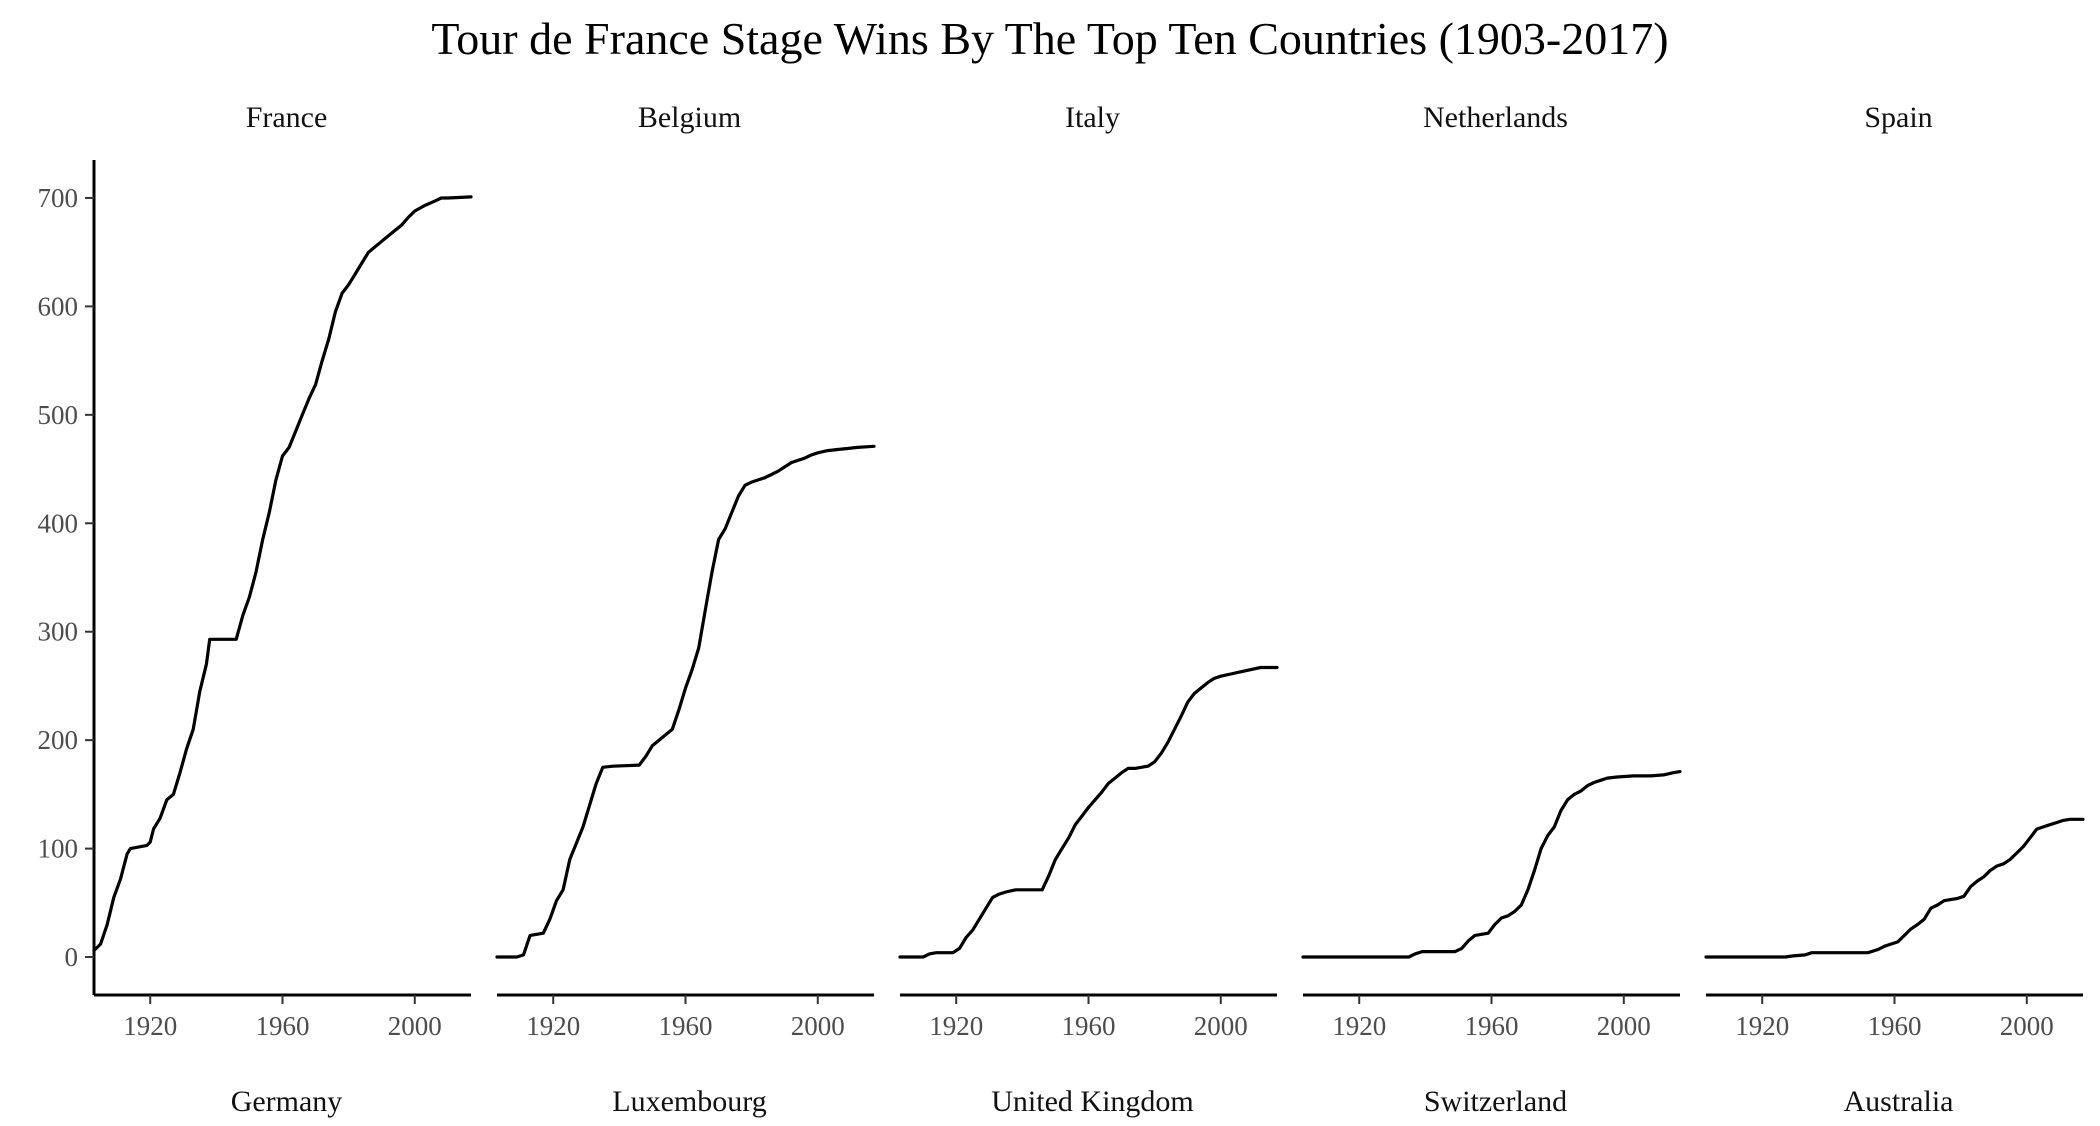  What do you see at coordinates (72, 957) in the screenshot?
I see `y-tick-label: 0` at bounding box center [72, 957].